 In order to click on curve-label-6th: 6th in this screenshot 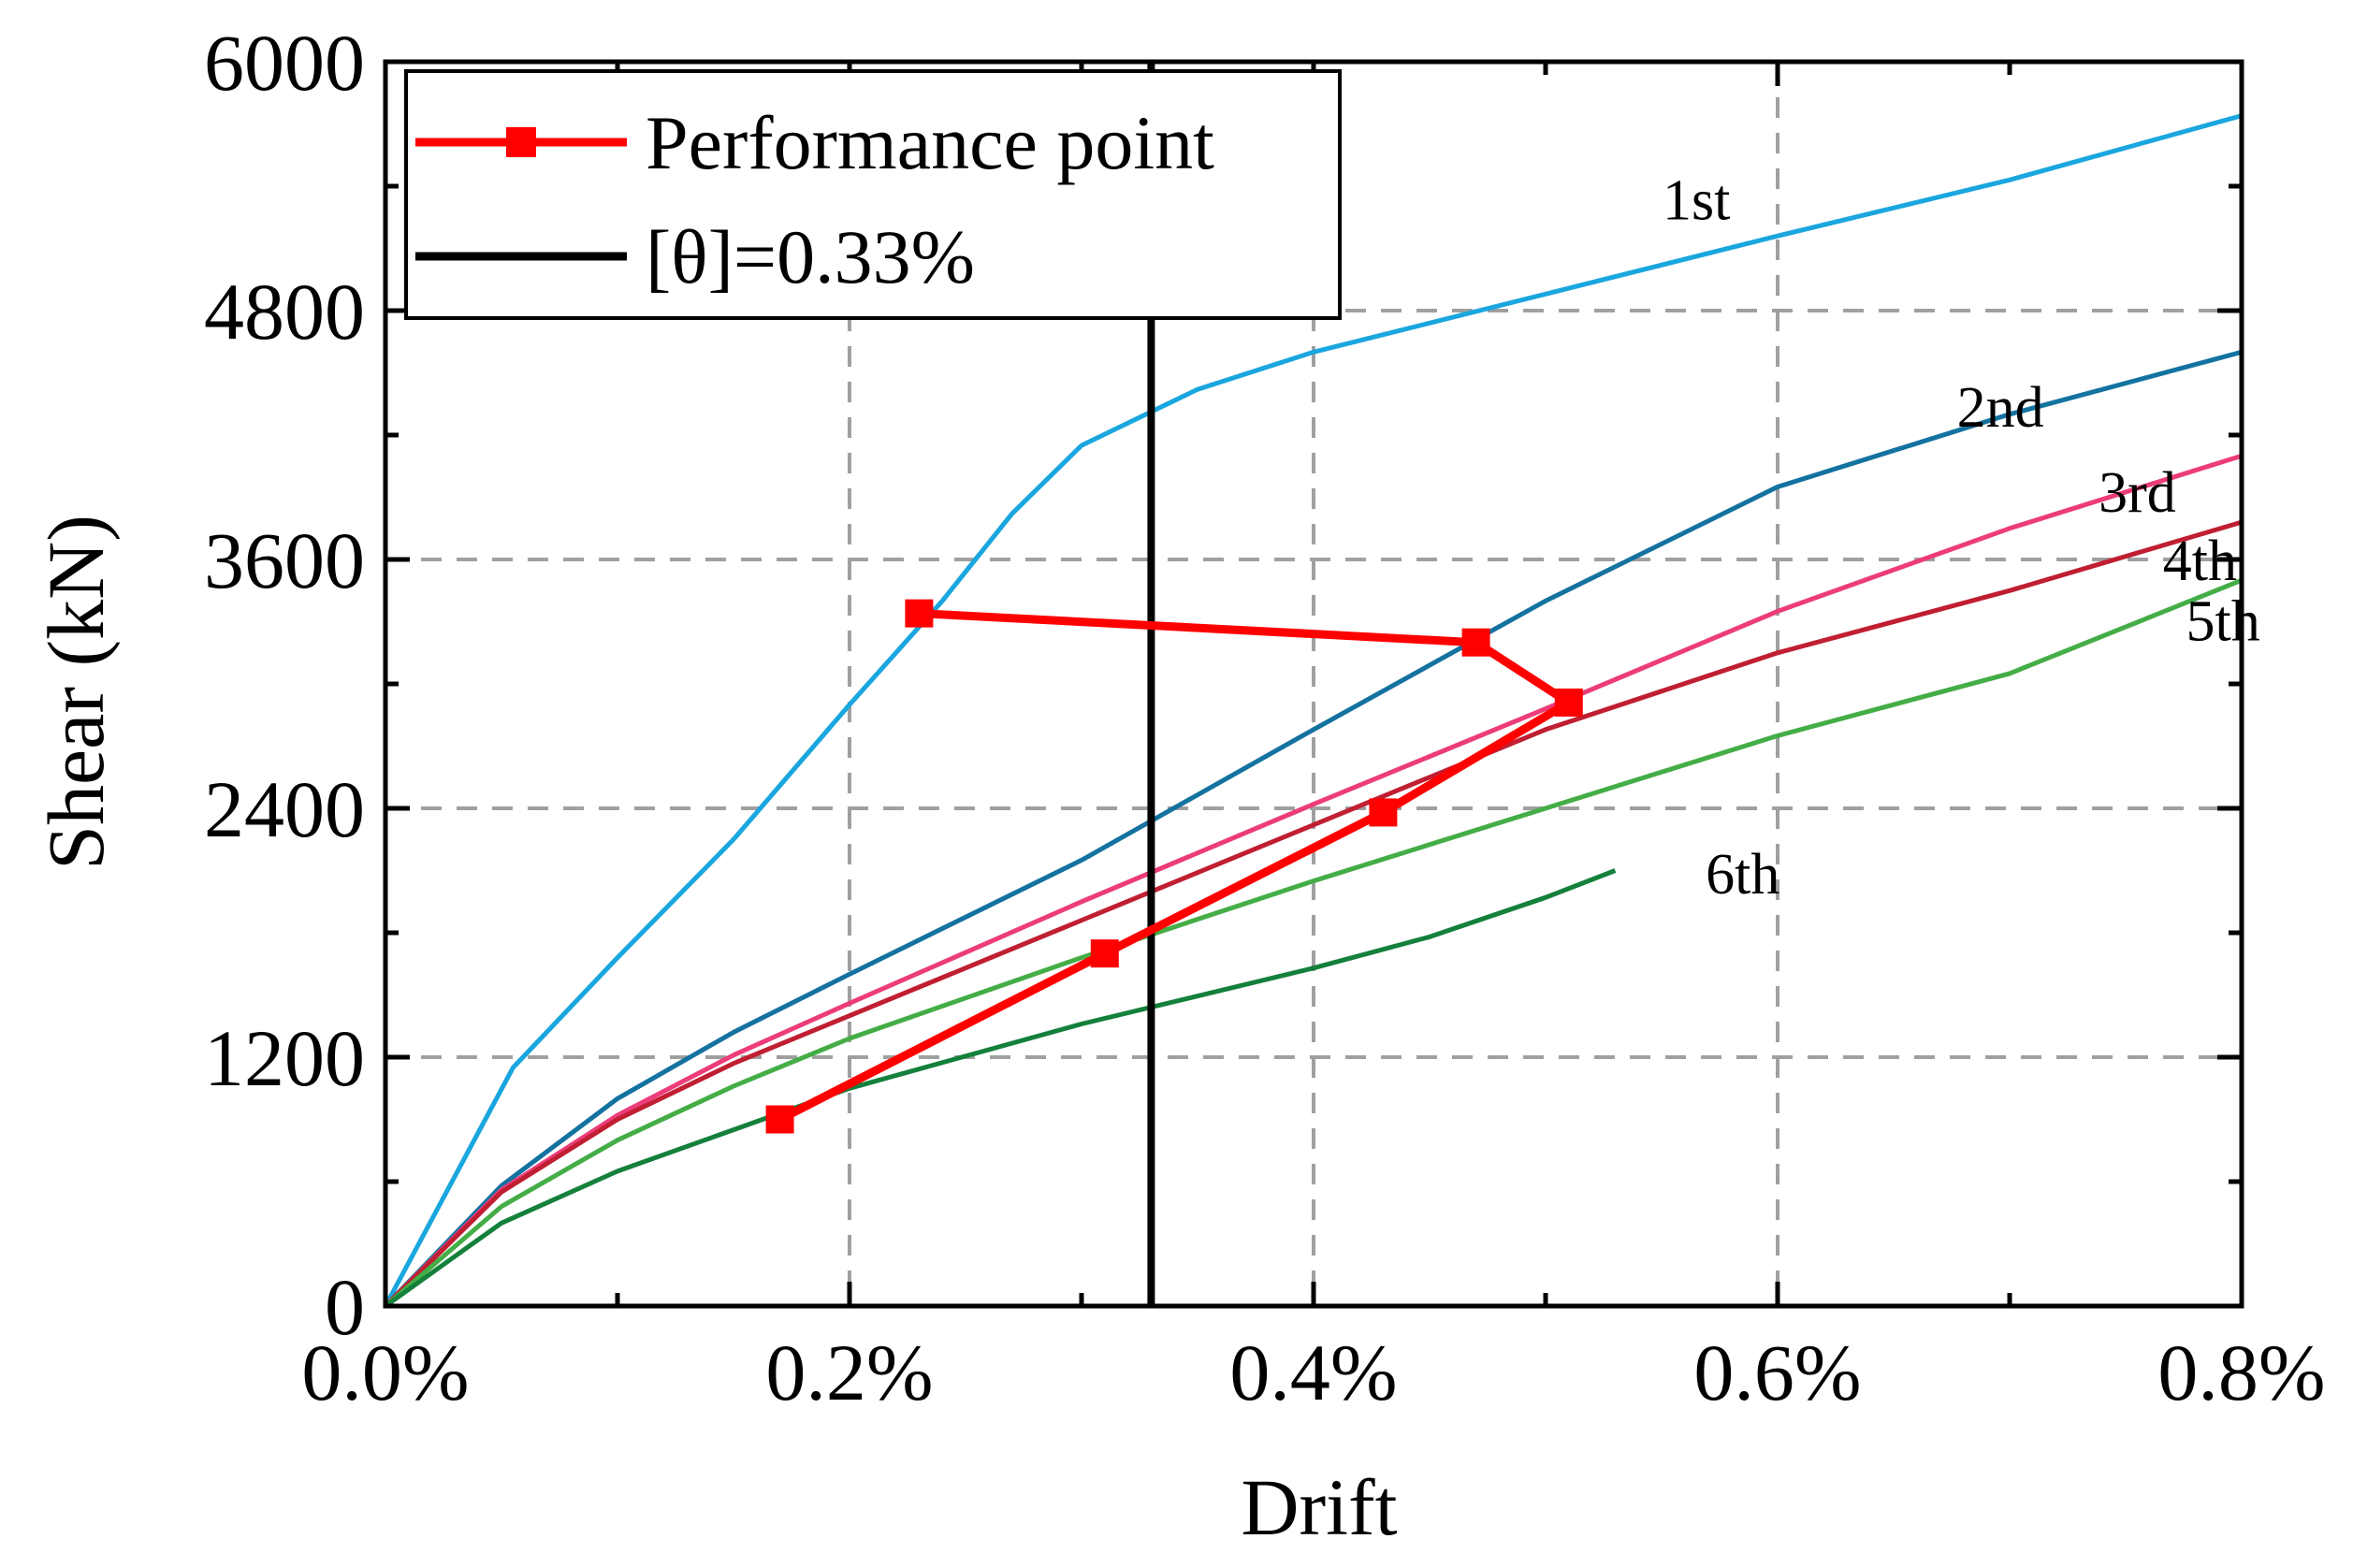, I will do `click(1743, 875)`.